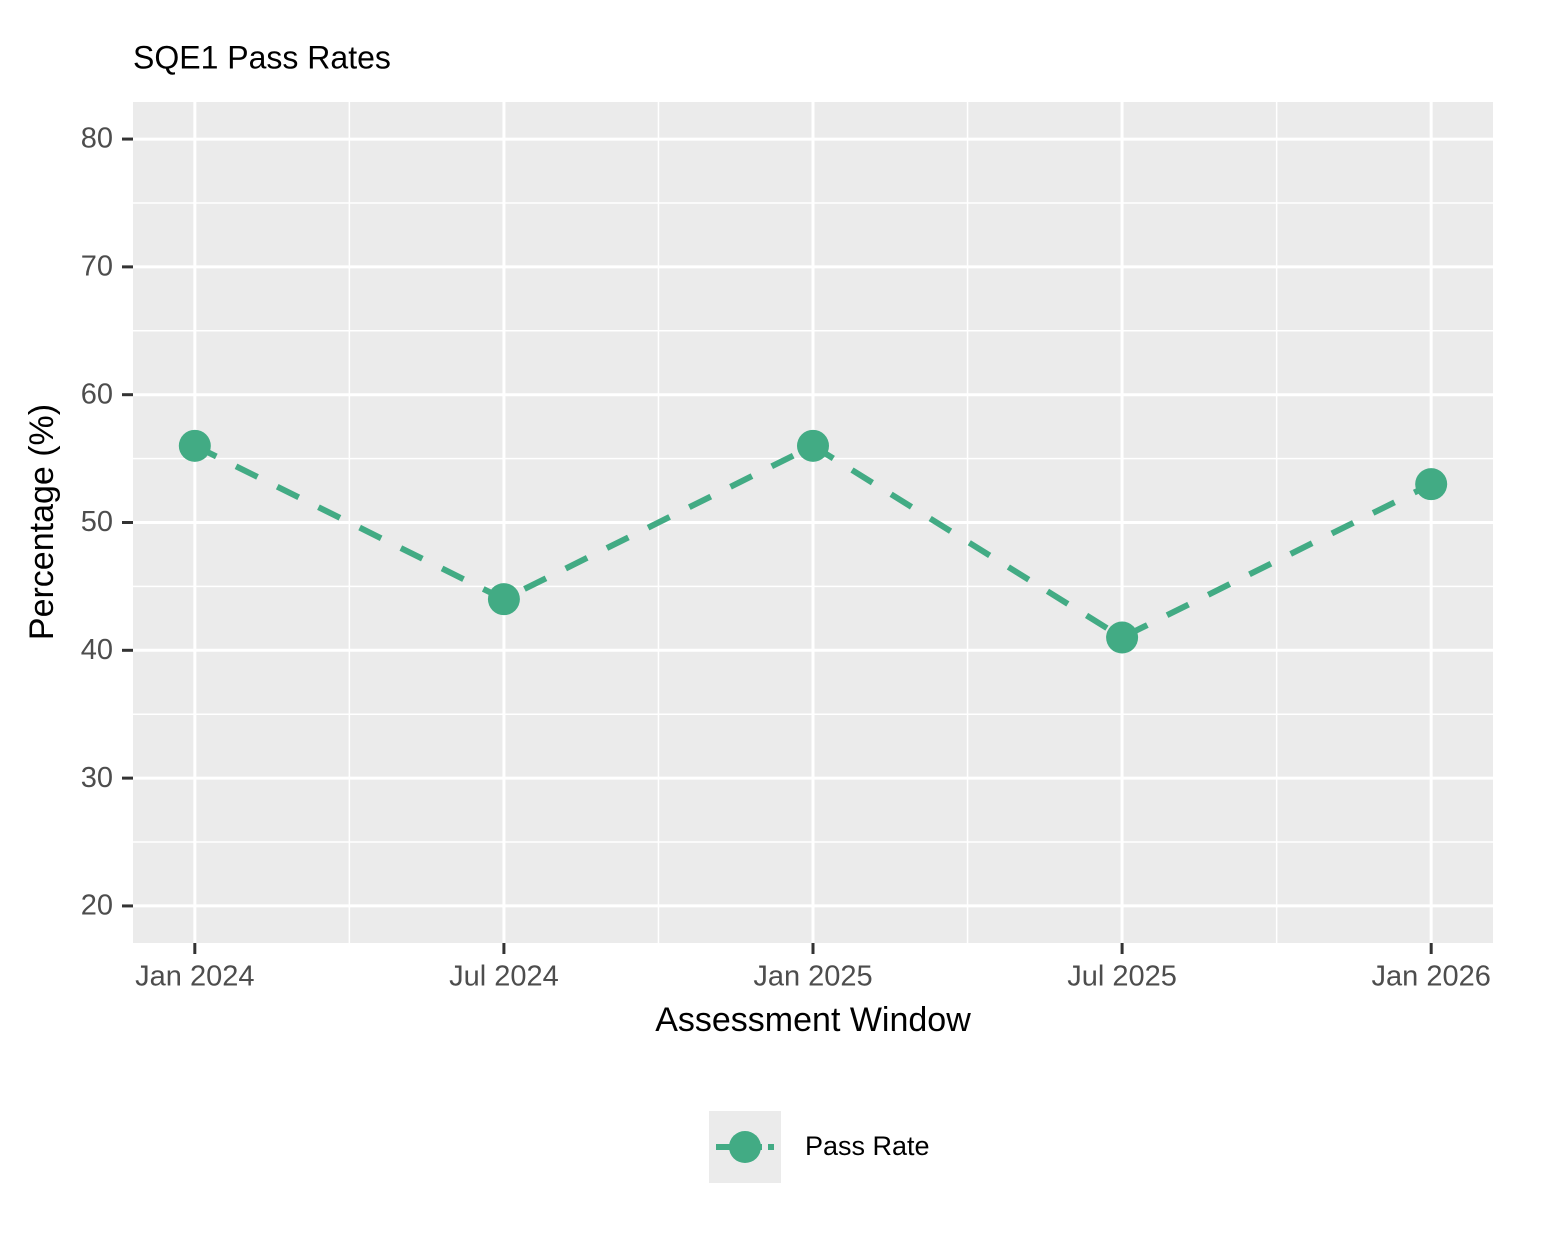 The image size is (1544, 1234). What do you see at coordinates (42, 522) in the screenshot?
I see `y-axis-title: Percentage (%)` at bounding box center [42, 522].